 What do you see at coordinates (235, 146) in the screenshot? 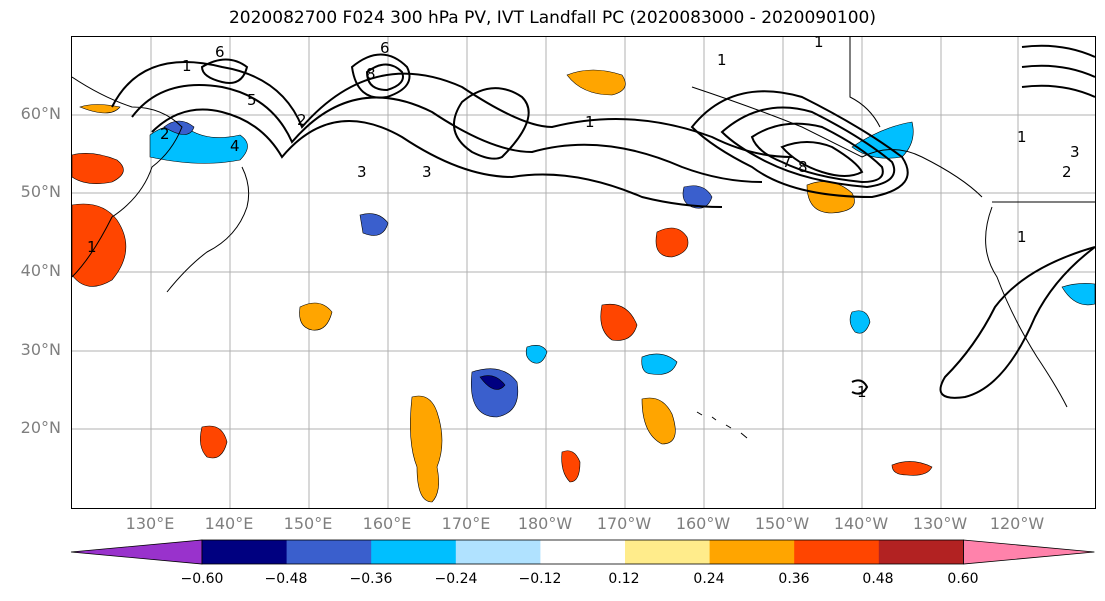
I see `contour-label: 4` at bounding box center [235, 146].